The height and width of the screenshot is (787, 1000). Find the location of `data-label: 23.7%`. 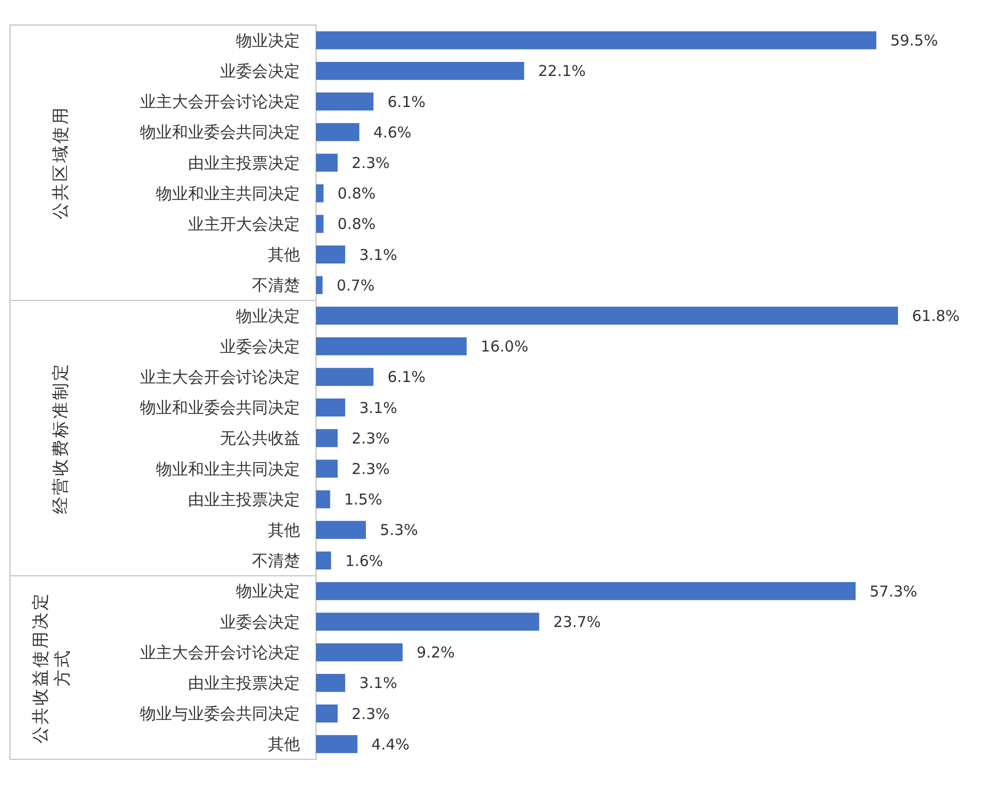

data-label: 23.7% is located at coordinates (577, 621).